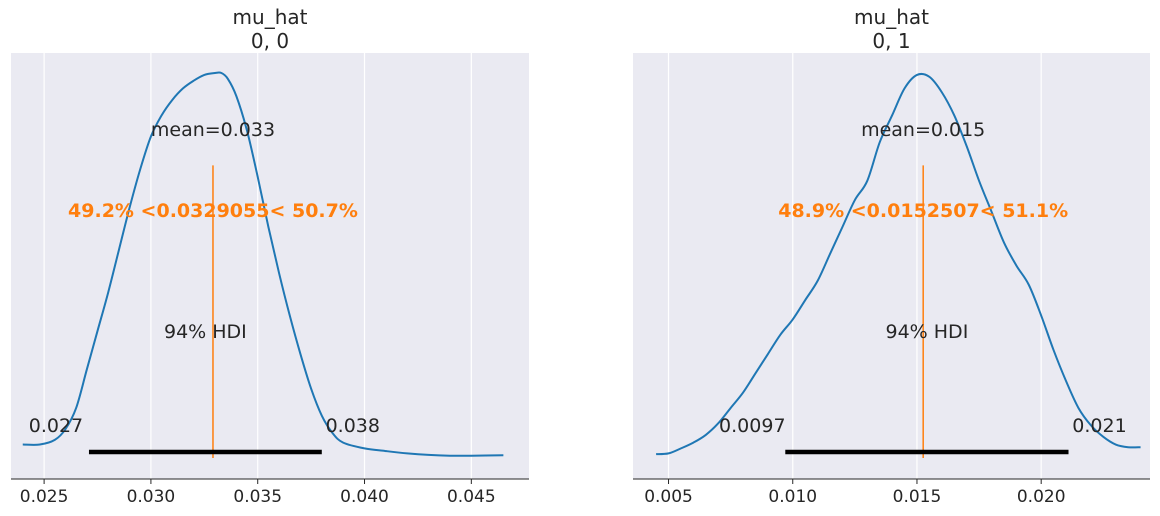  What do you see at coordinates (792, 497) in the screenshot?
I see `x-tick-label: 0.010` at bounding box center [792, 497].